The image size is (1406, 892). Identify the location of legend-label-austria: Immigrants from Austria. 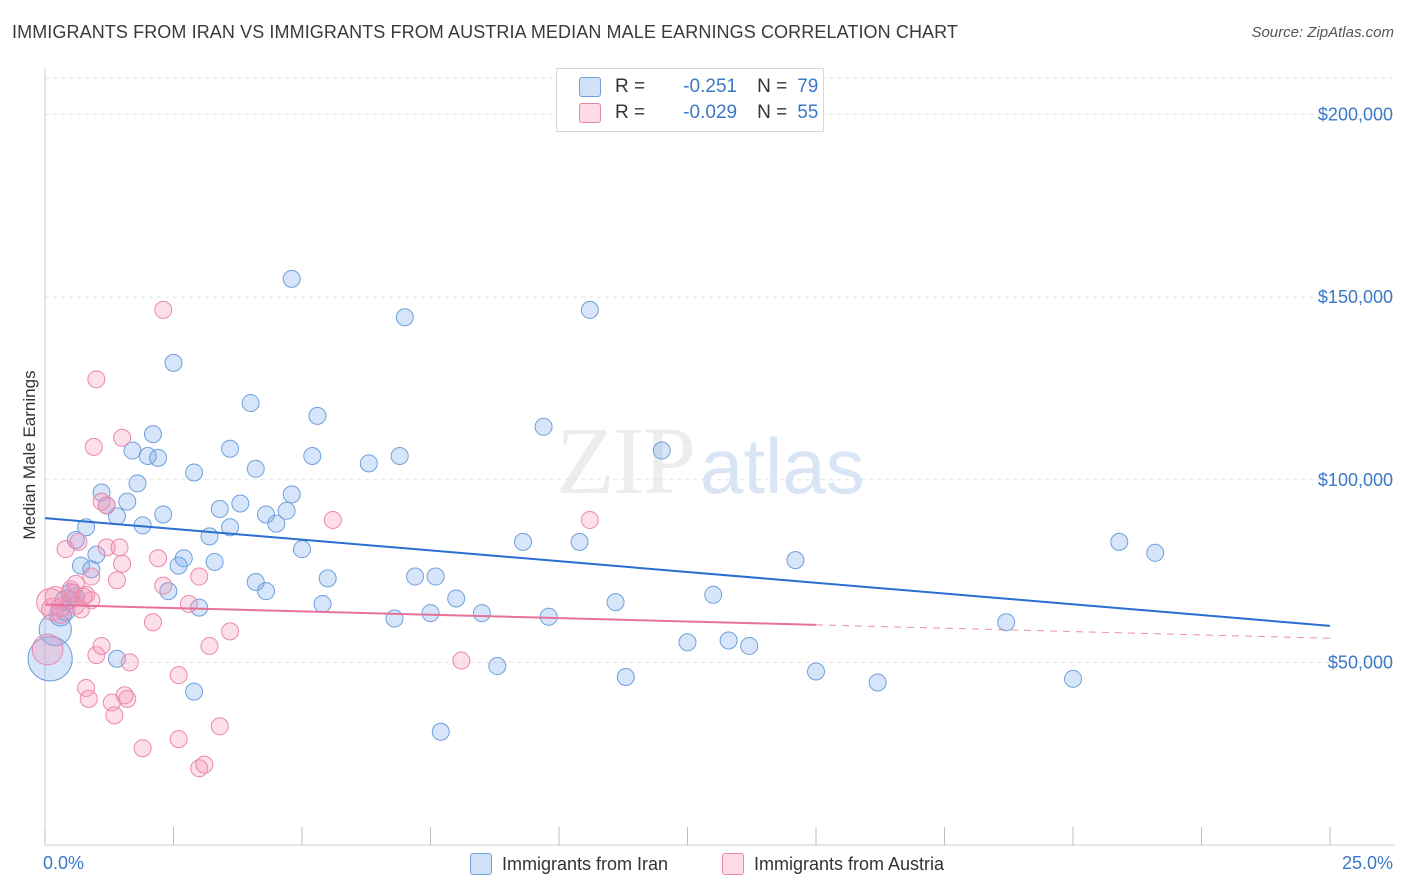
(849, 863).